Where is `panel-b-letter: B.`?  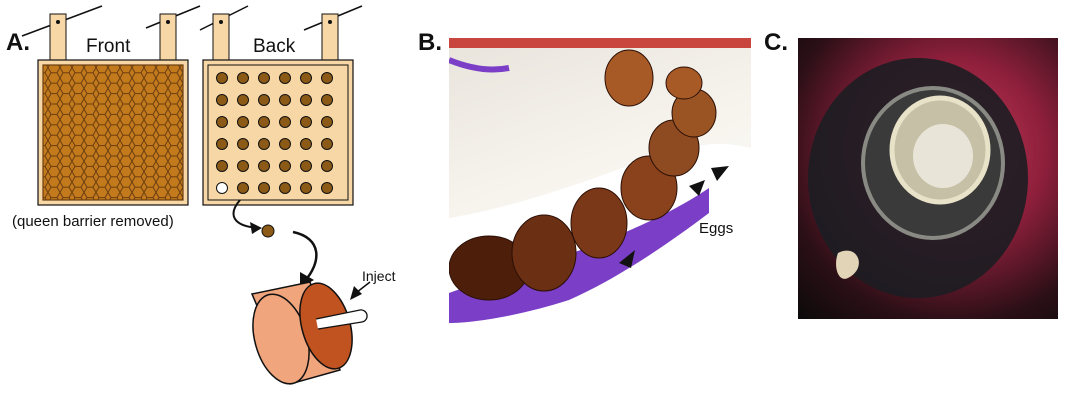
panel-b-letter: B. is located at coordinates (430, 42).